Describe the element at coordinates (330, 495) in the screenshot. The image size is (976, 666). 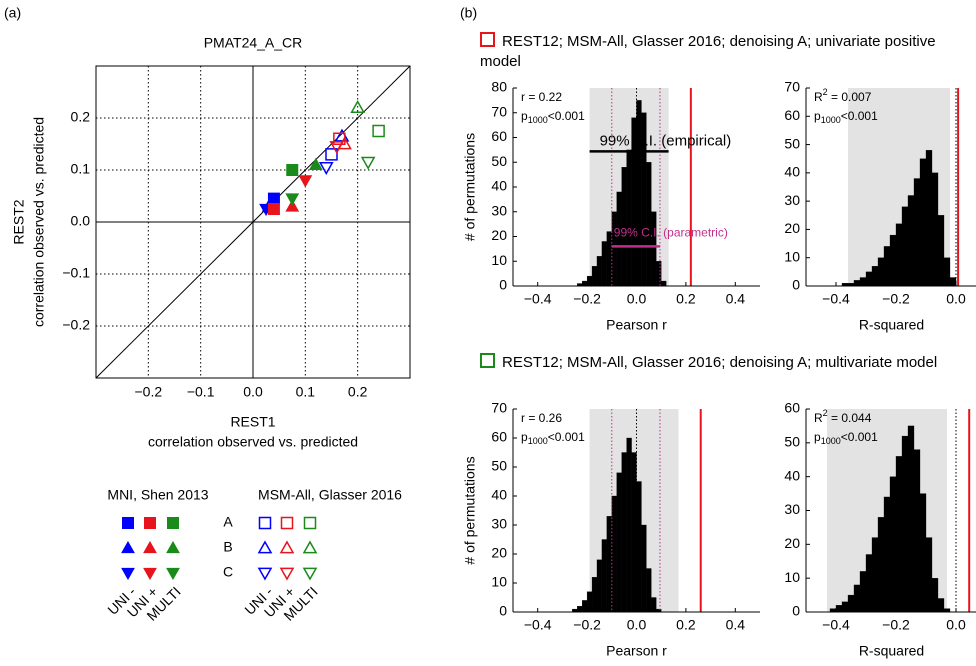
I see `legend-group: MSM-All, Glasser 2016` at that location.